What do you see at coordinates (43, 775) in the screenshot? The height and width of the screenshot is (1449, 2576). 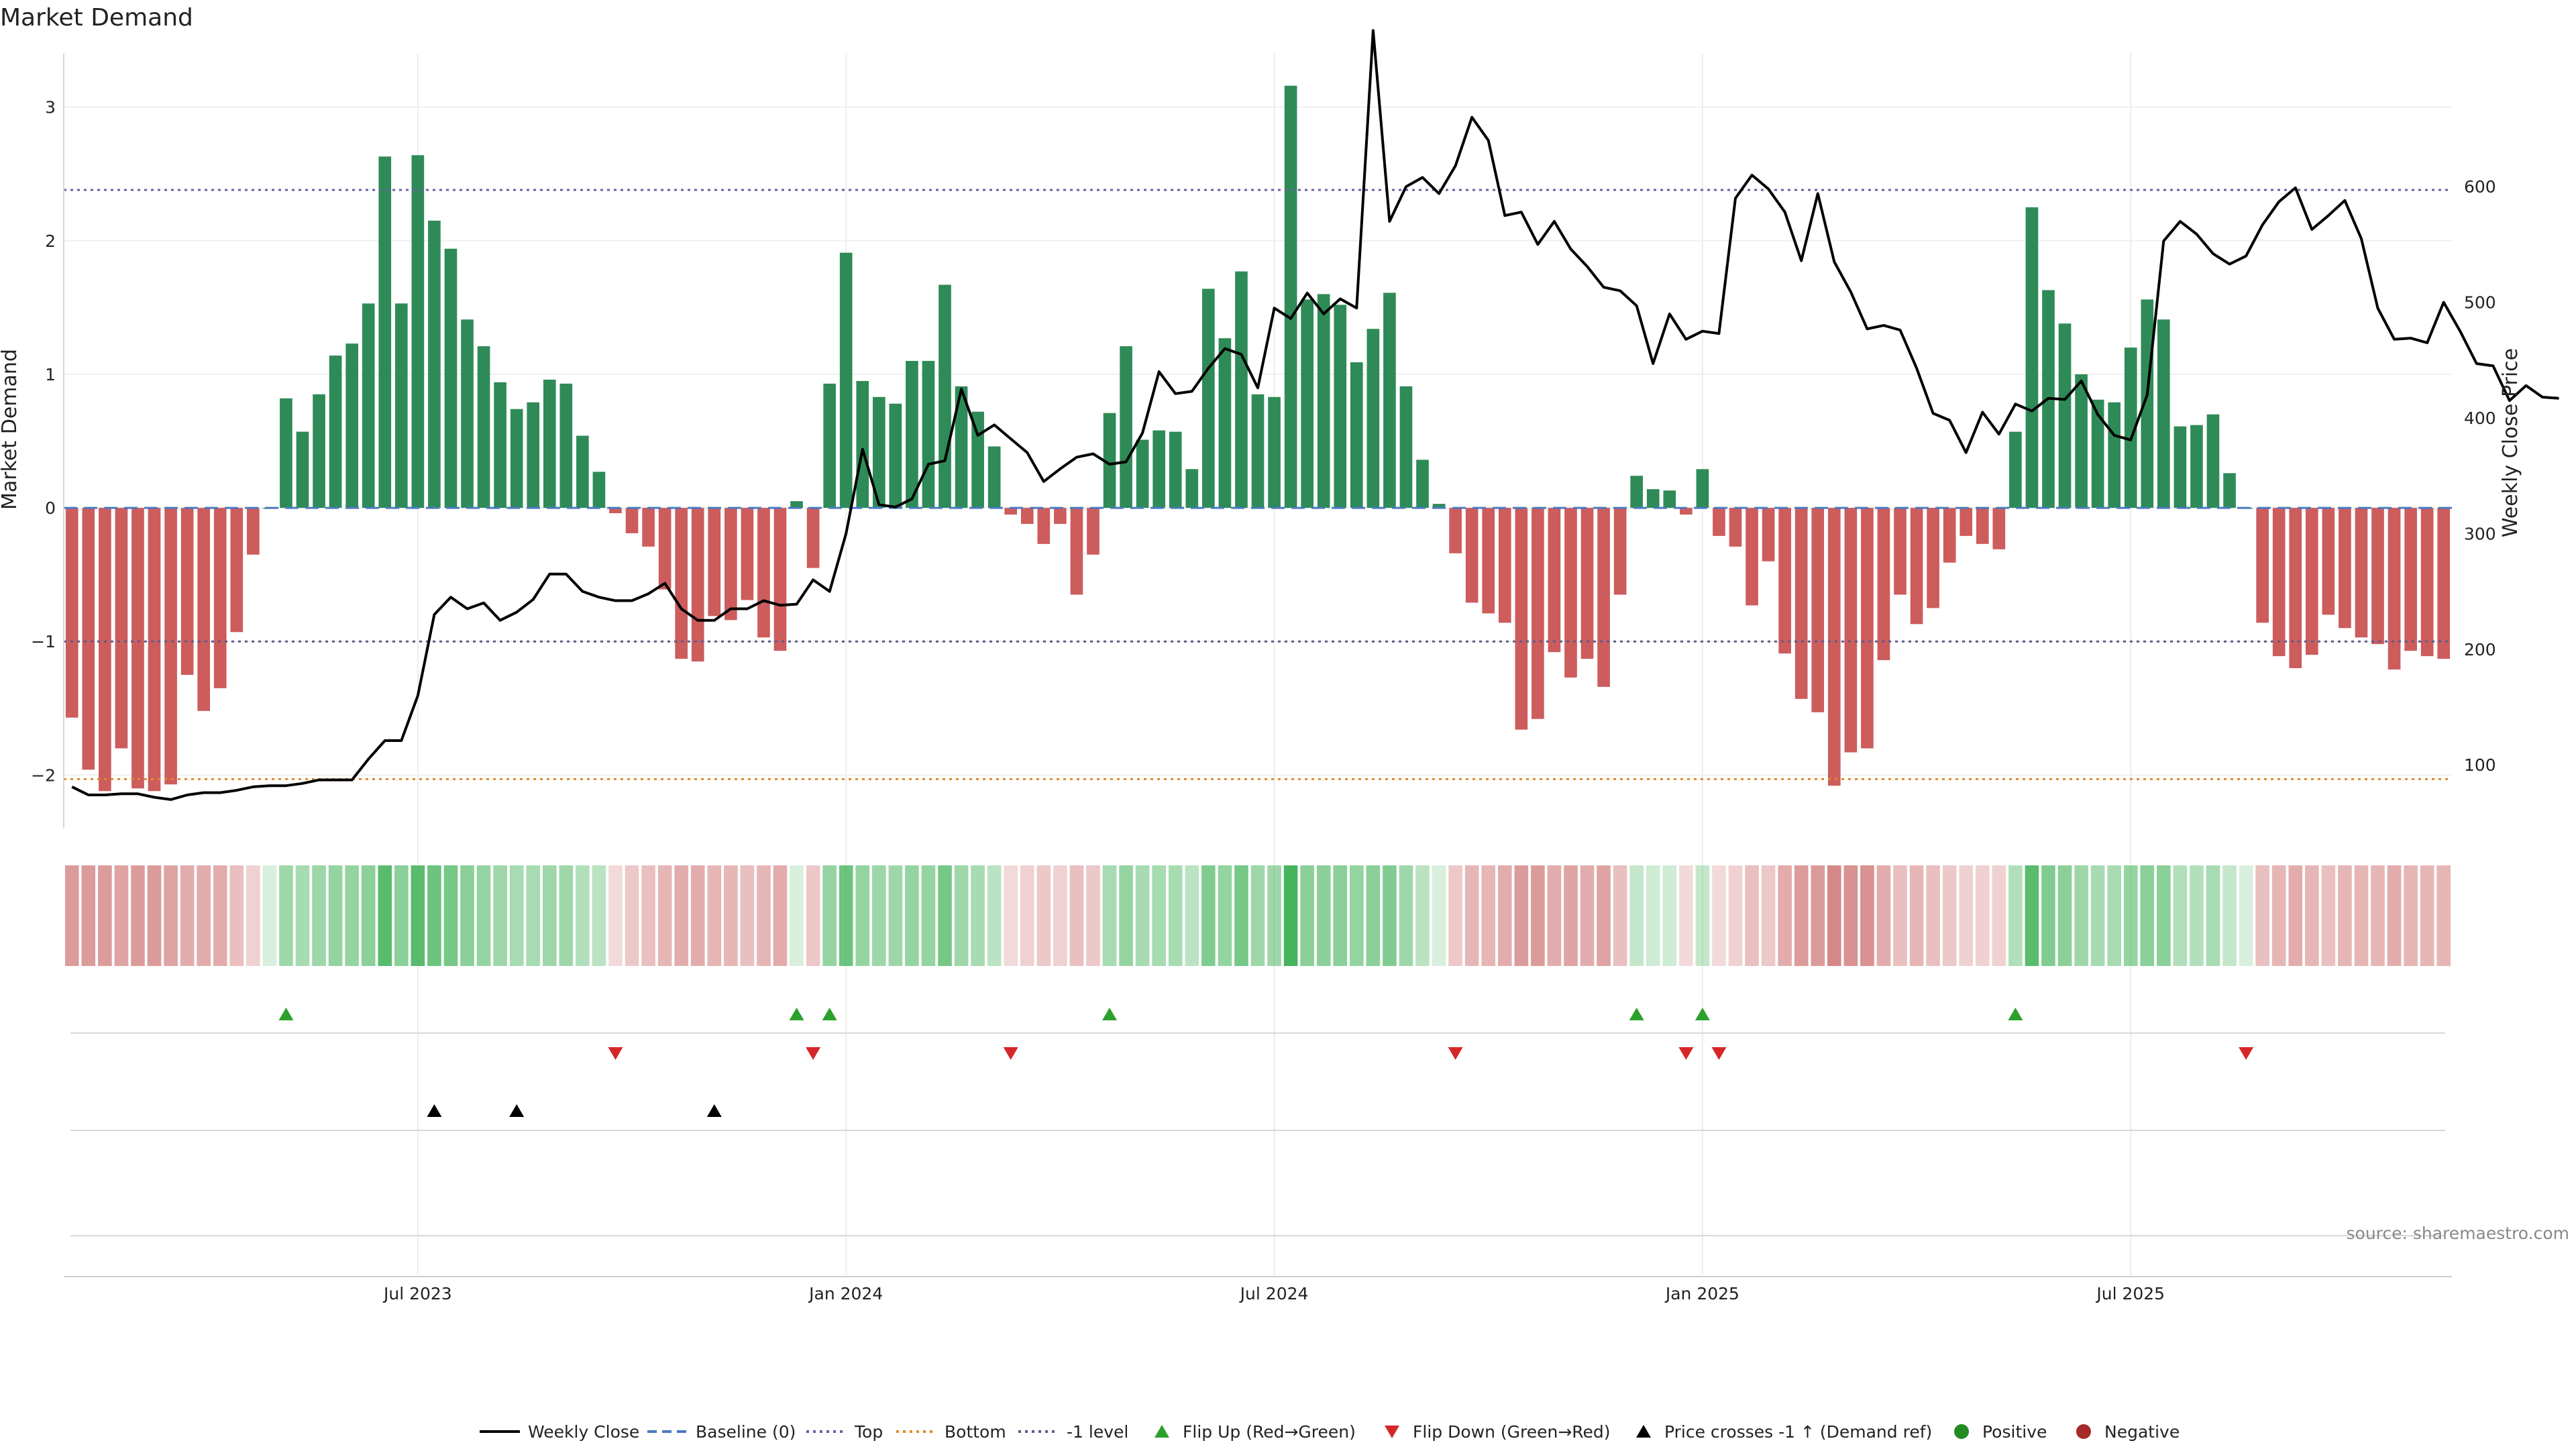 I see `y-tick-label-left: −2` at bounding box center [43, 775].